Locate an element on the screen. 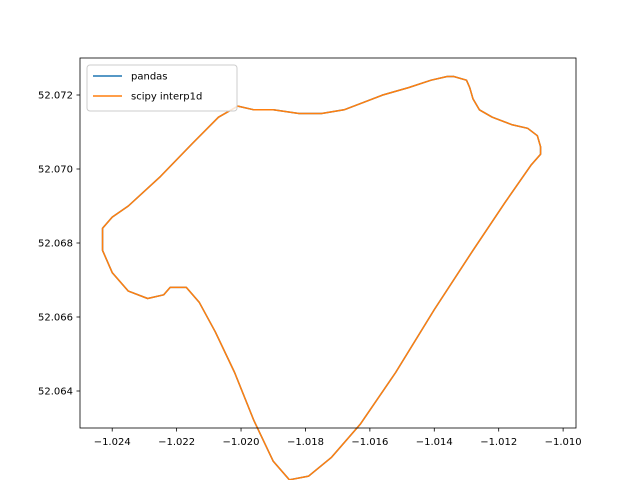 The width and height of the screenshot is (640, 480). x-tick-label: −1.014 is located at coordinates (434, 442).